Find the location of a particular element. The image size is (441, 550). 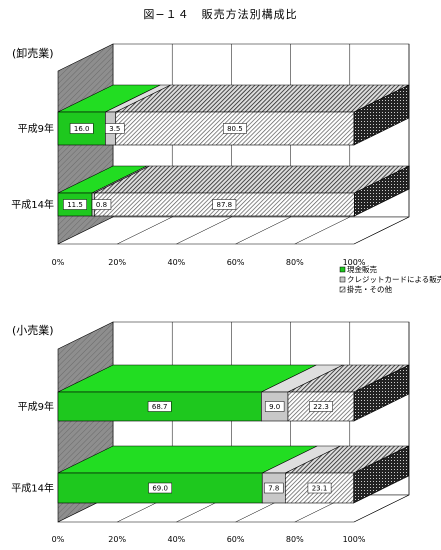

floor is located at coordinates (233, 230).